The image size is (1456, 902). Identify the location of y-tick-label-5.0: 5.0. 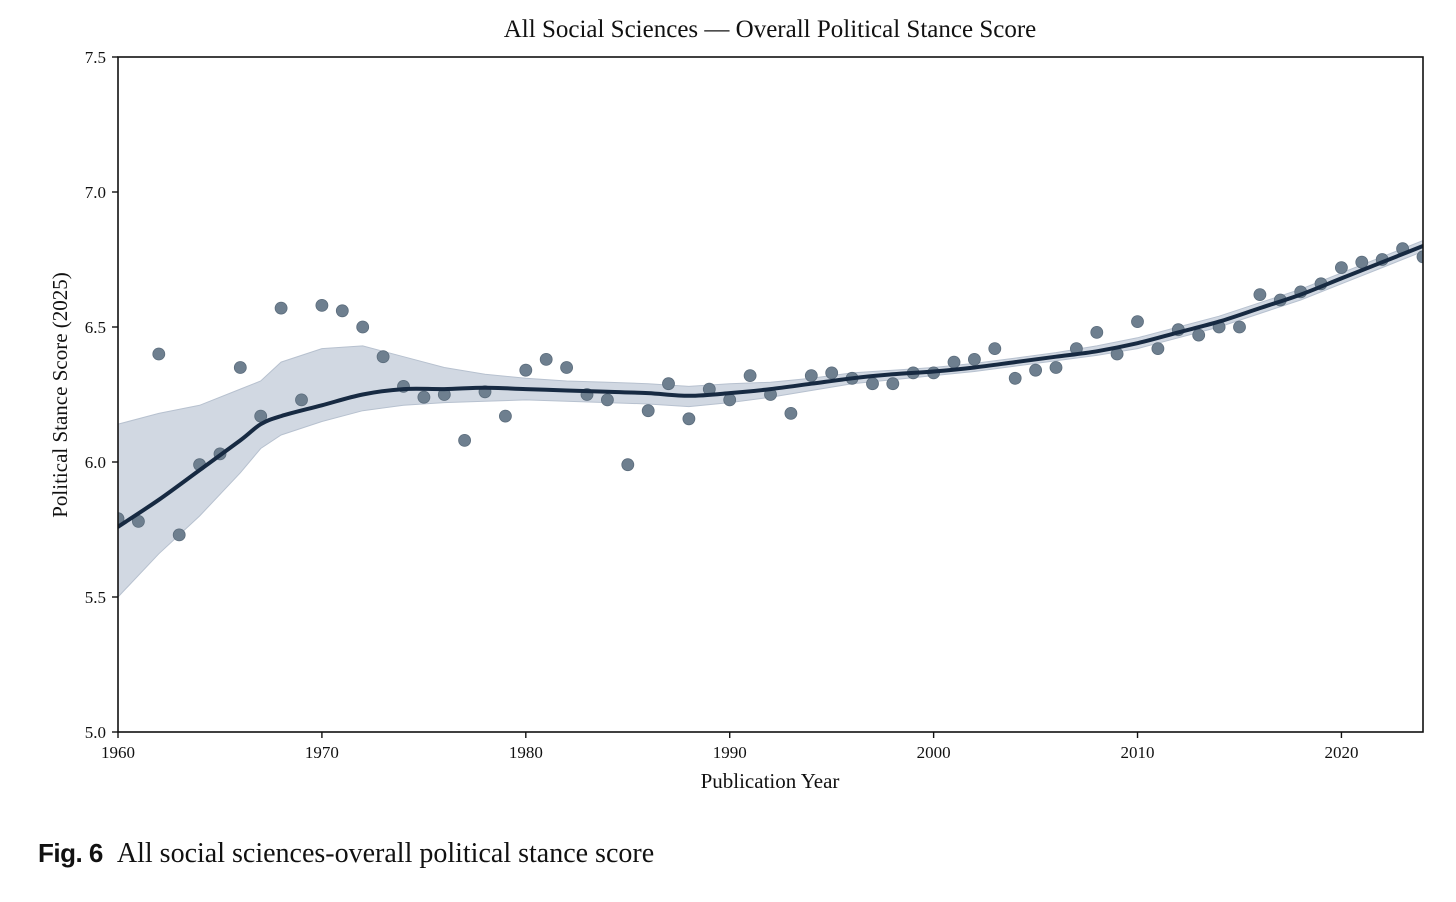
(95, 732).